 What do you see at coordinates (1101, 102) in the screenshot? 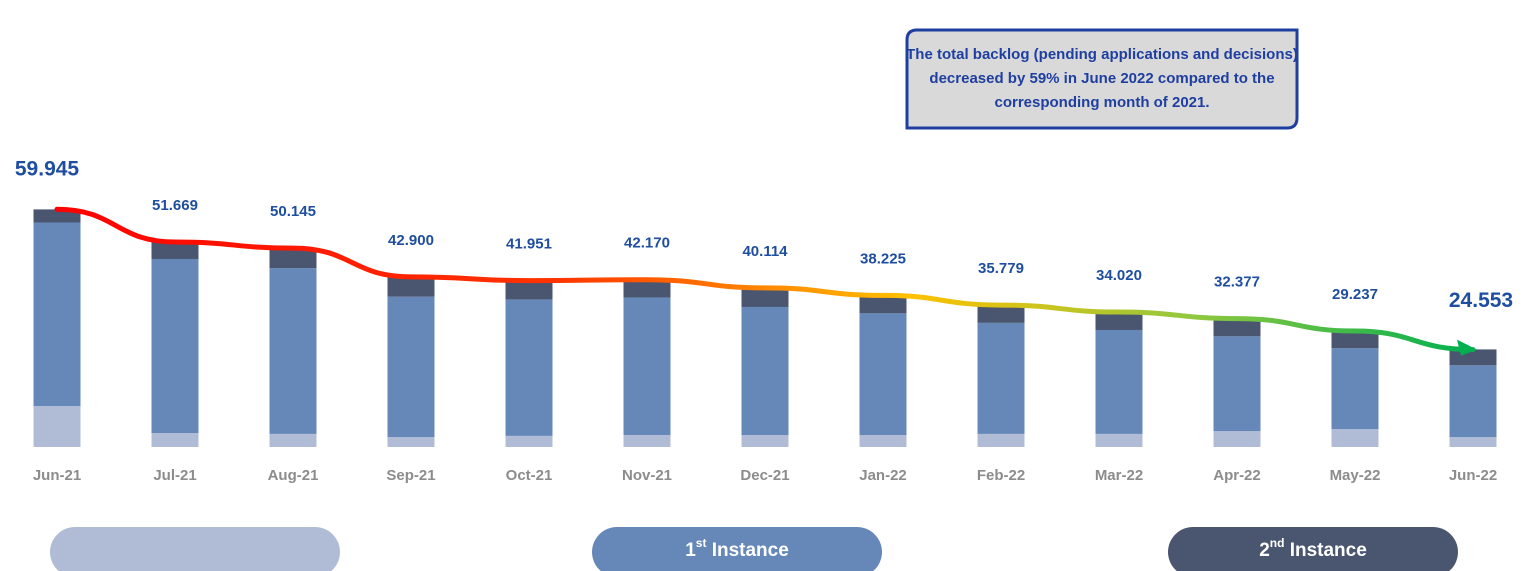
I see `annotation-text: corresponding month of 2021.` at bounding box center [1101, 102].